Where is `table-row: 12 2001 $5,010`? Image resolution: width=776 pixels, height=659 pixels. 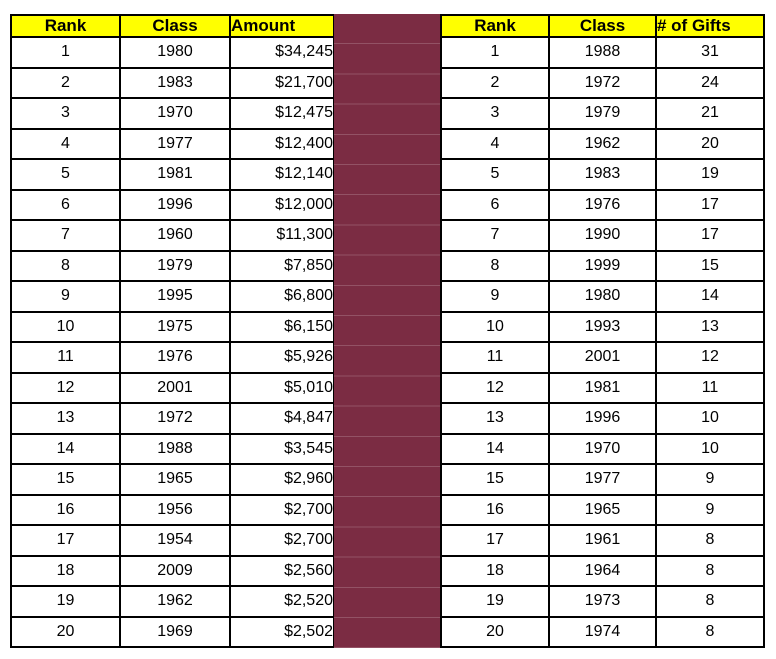
table-row: 12 2001 $5,010 is located at coordinates (172, 387).